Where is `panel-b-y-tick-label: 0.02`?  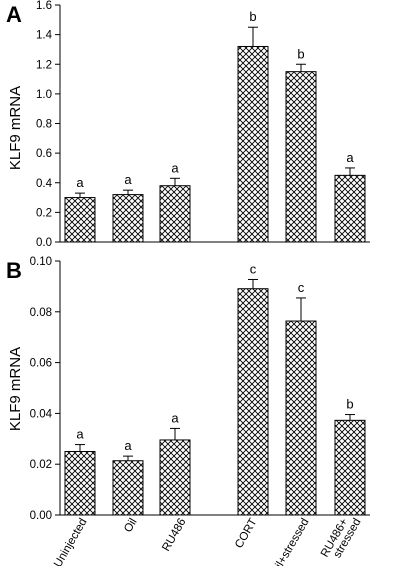
panel-b-y-tick-label: 0.02 is located at coordinates (41, 465).